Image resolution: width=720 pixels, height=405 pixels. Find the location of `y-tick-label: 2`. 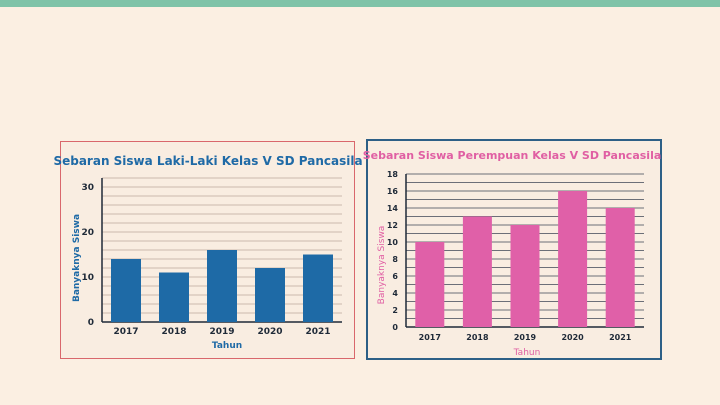

y-tick-label: 2 is located at coordinates (395, 310).